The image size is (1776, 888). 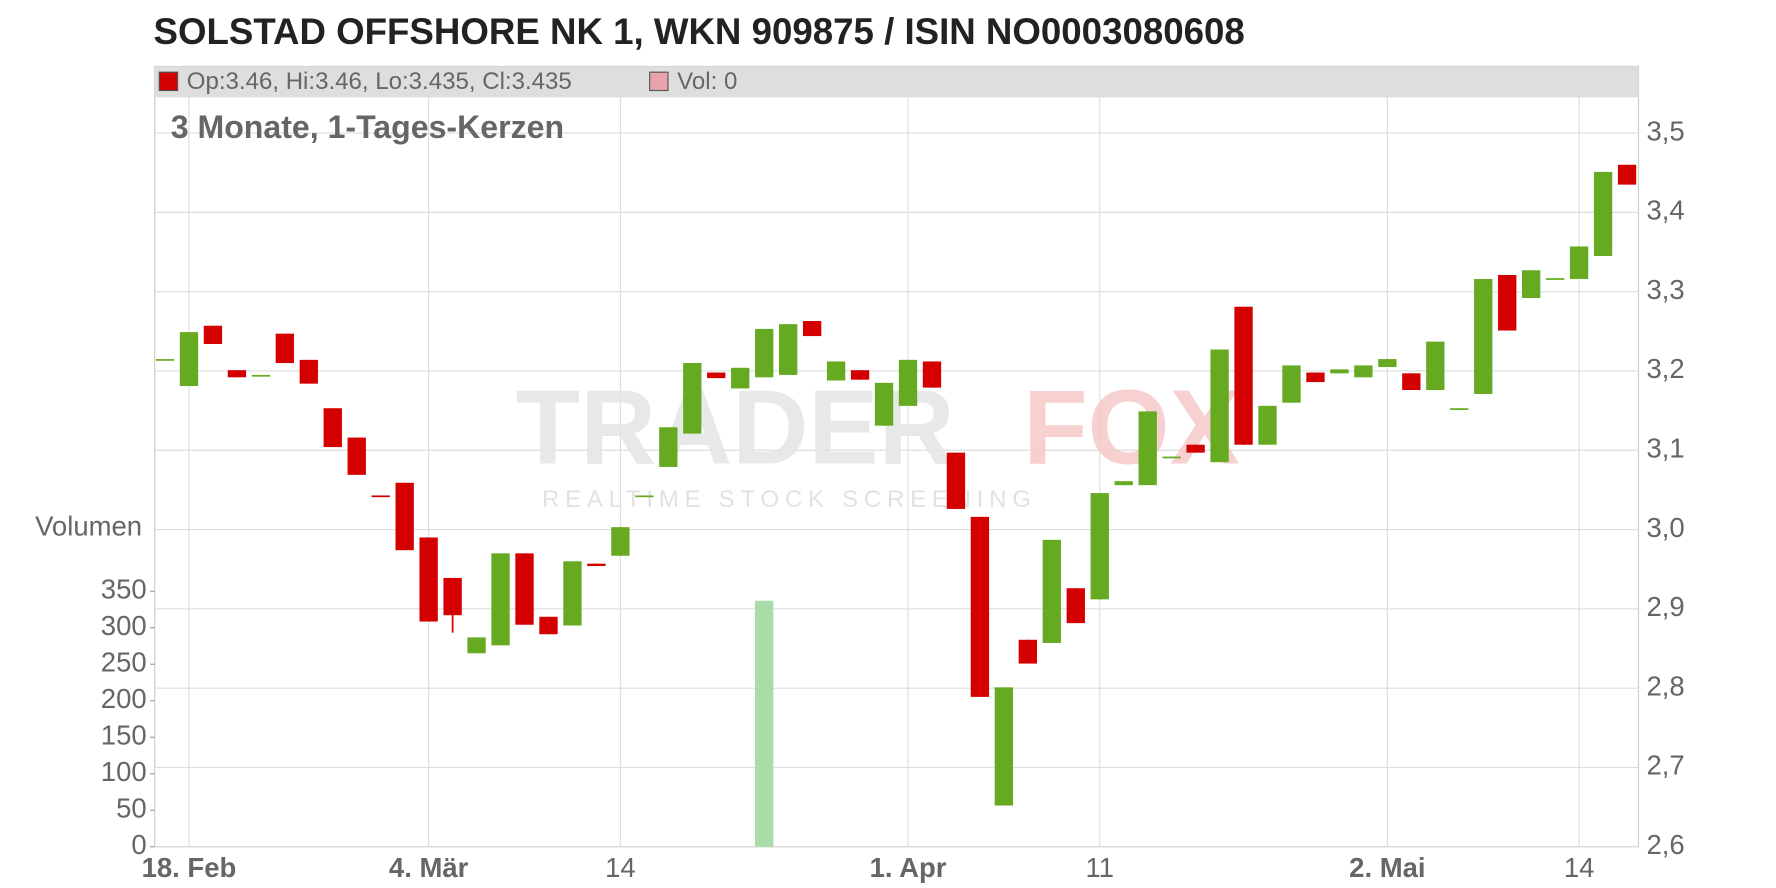 What do you see at coordinates (138, 844) in the screenshot?
I see `volume-tick-label: 0` at bounding box center [138, 844].